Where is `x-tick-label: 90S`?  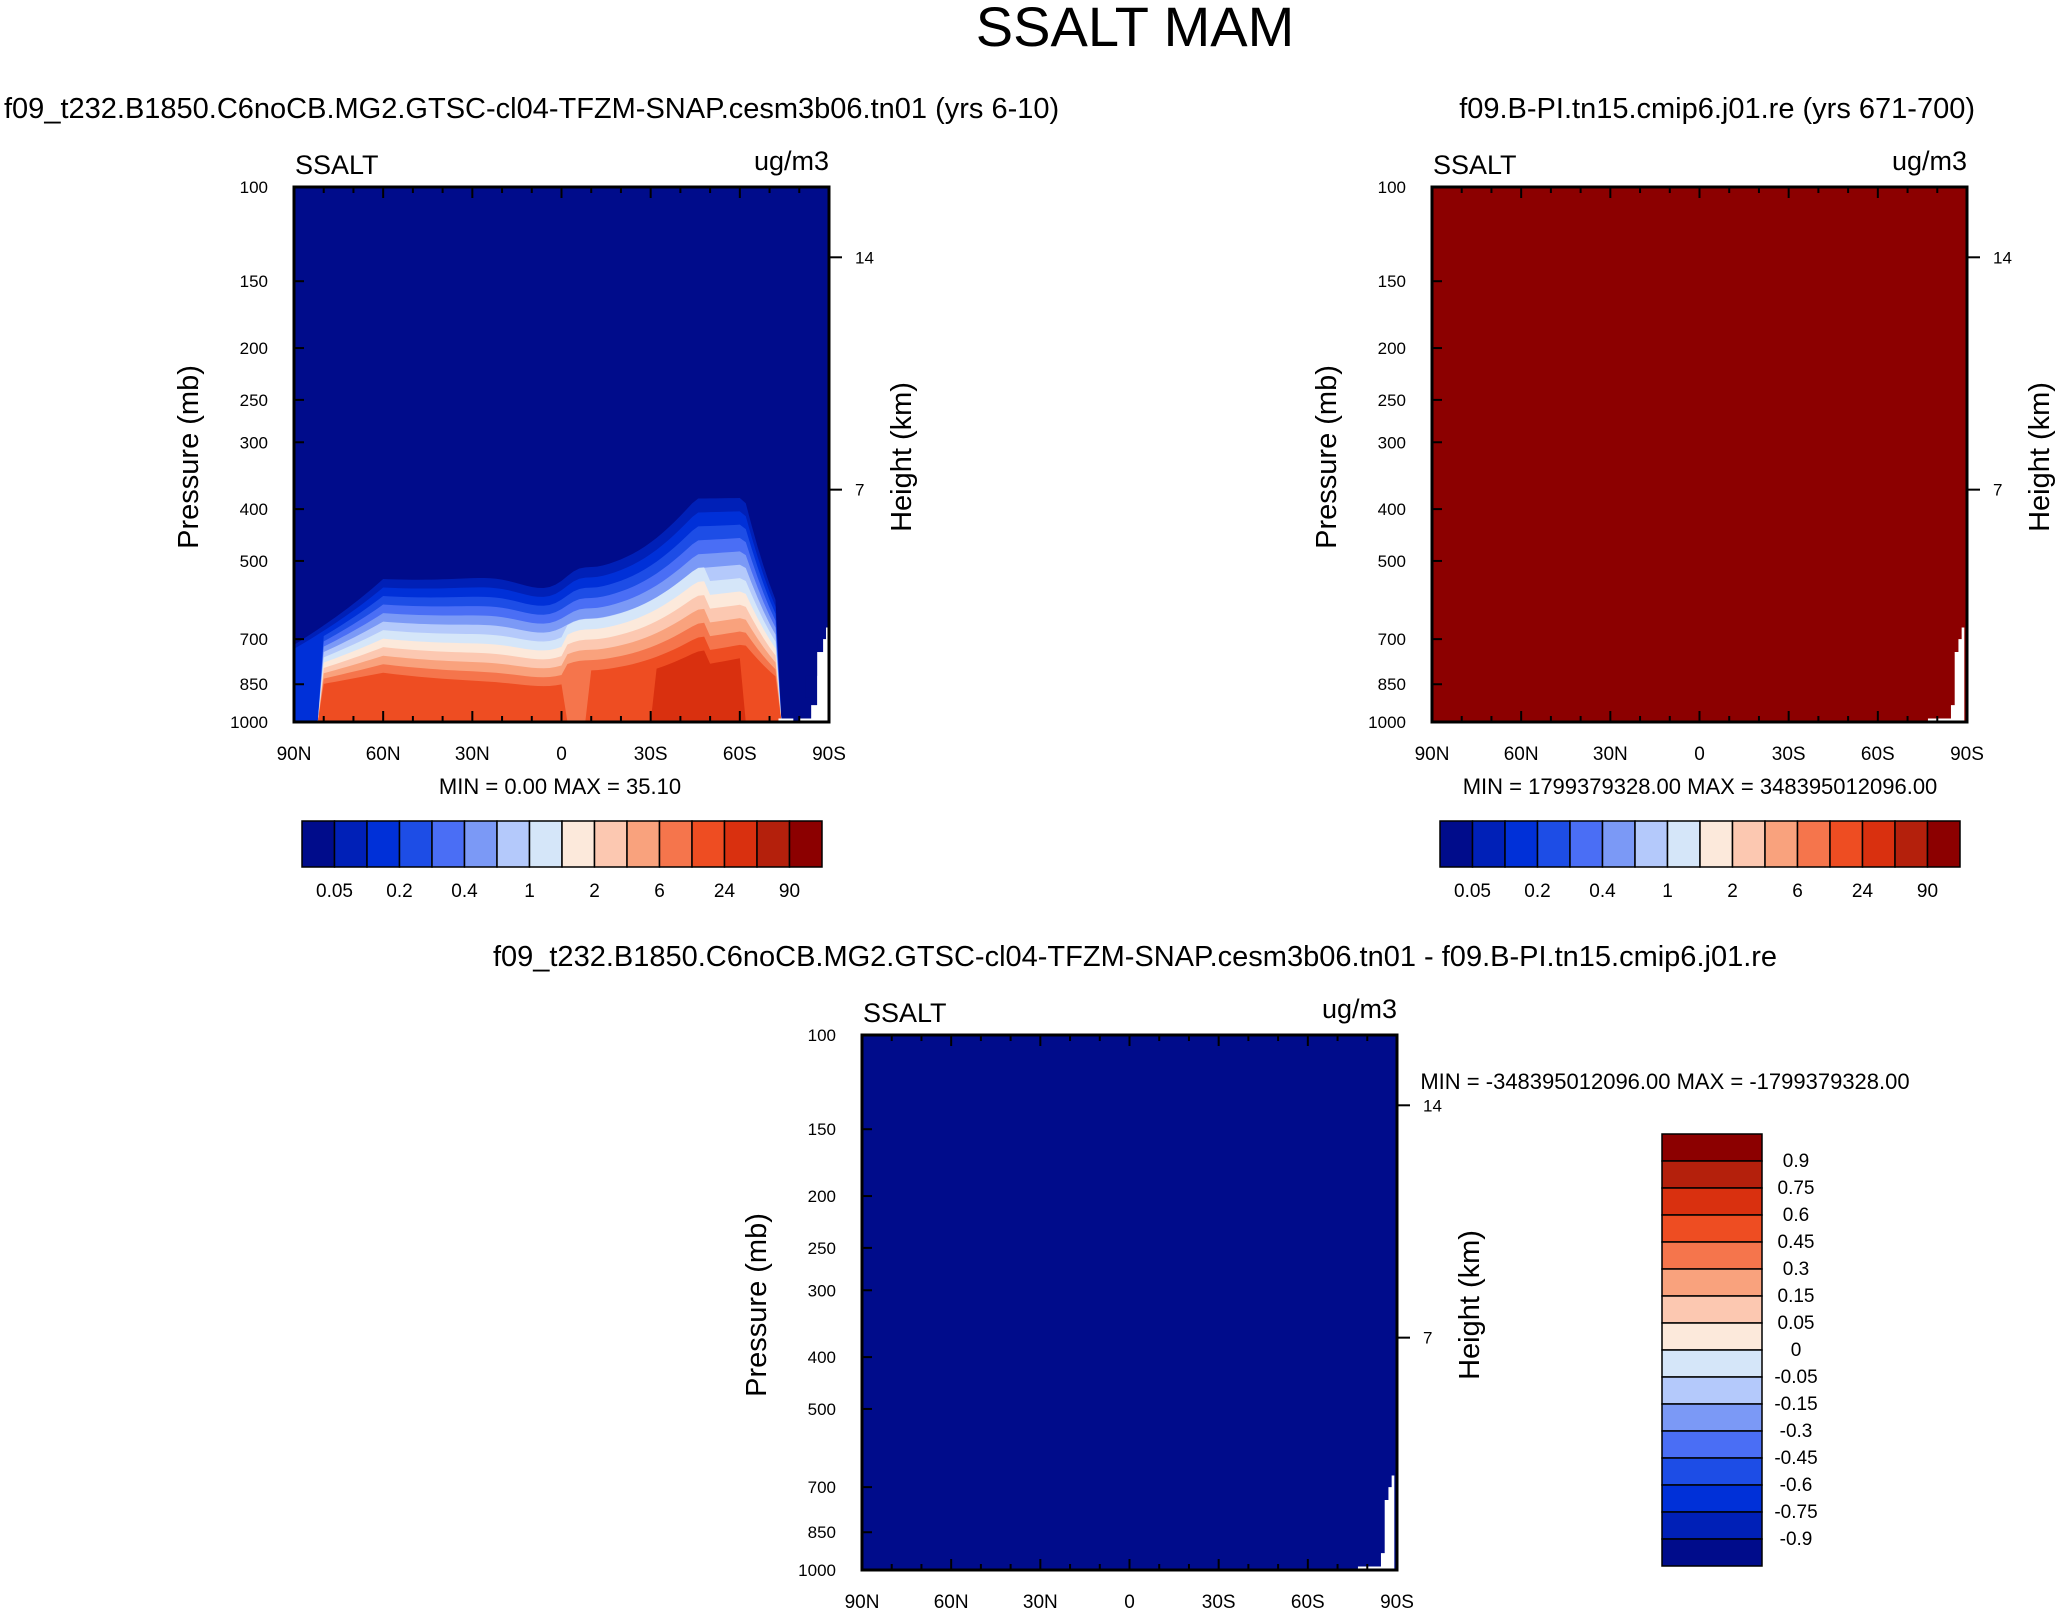 x-tick-label: 90S is located at coordinates (1967, 754).